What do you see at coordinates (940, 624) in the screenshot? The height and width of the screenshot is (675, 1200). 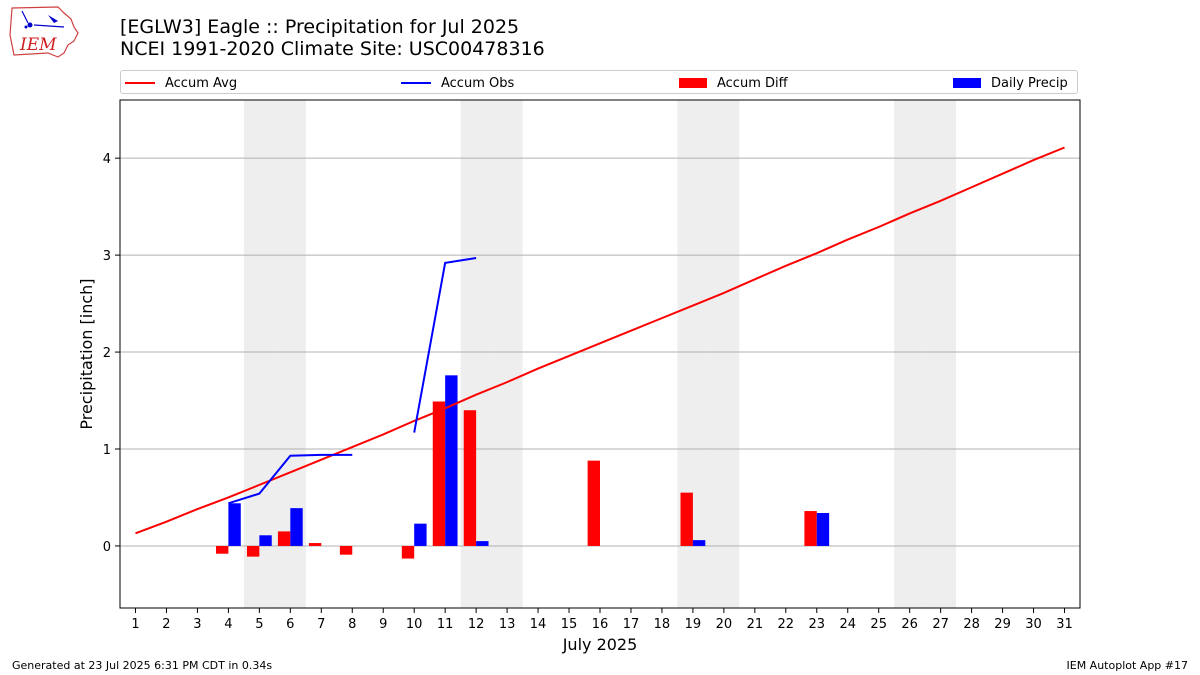 I see `x-tick-label-27: 27` at bounding box center [940, 624].